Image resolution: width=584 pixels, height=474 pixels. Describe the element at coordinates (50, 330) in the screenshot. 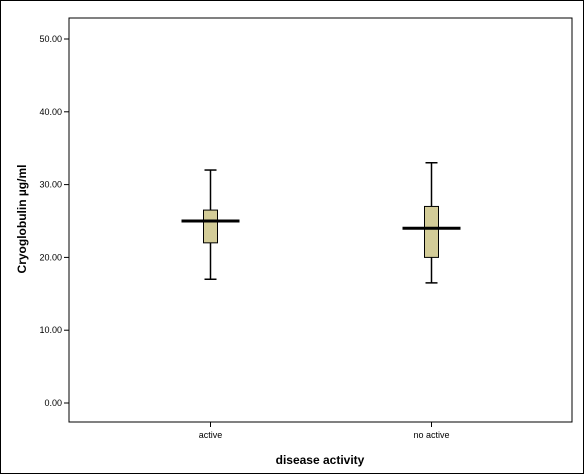

I see `y-tick-label: 10.00` at that location.